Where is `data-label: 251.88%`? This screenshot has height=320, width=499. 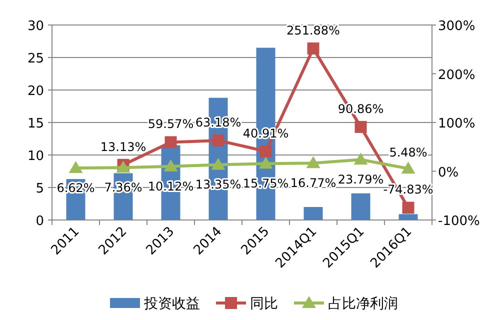 data-label: 251.88% is located at coordinates (313, 30).